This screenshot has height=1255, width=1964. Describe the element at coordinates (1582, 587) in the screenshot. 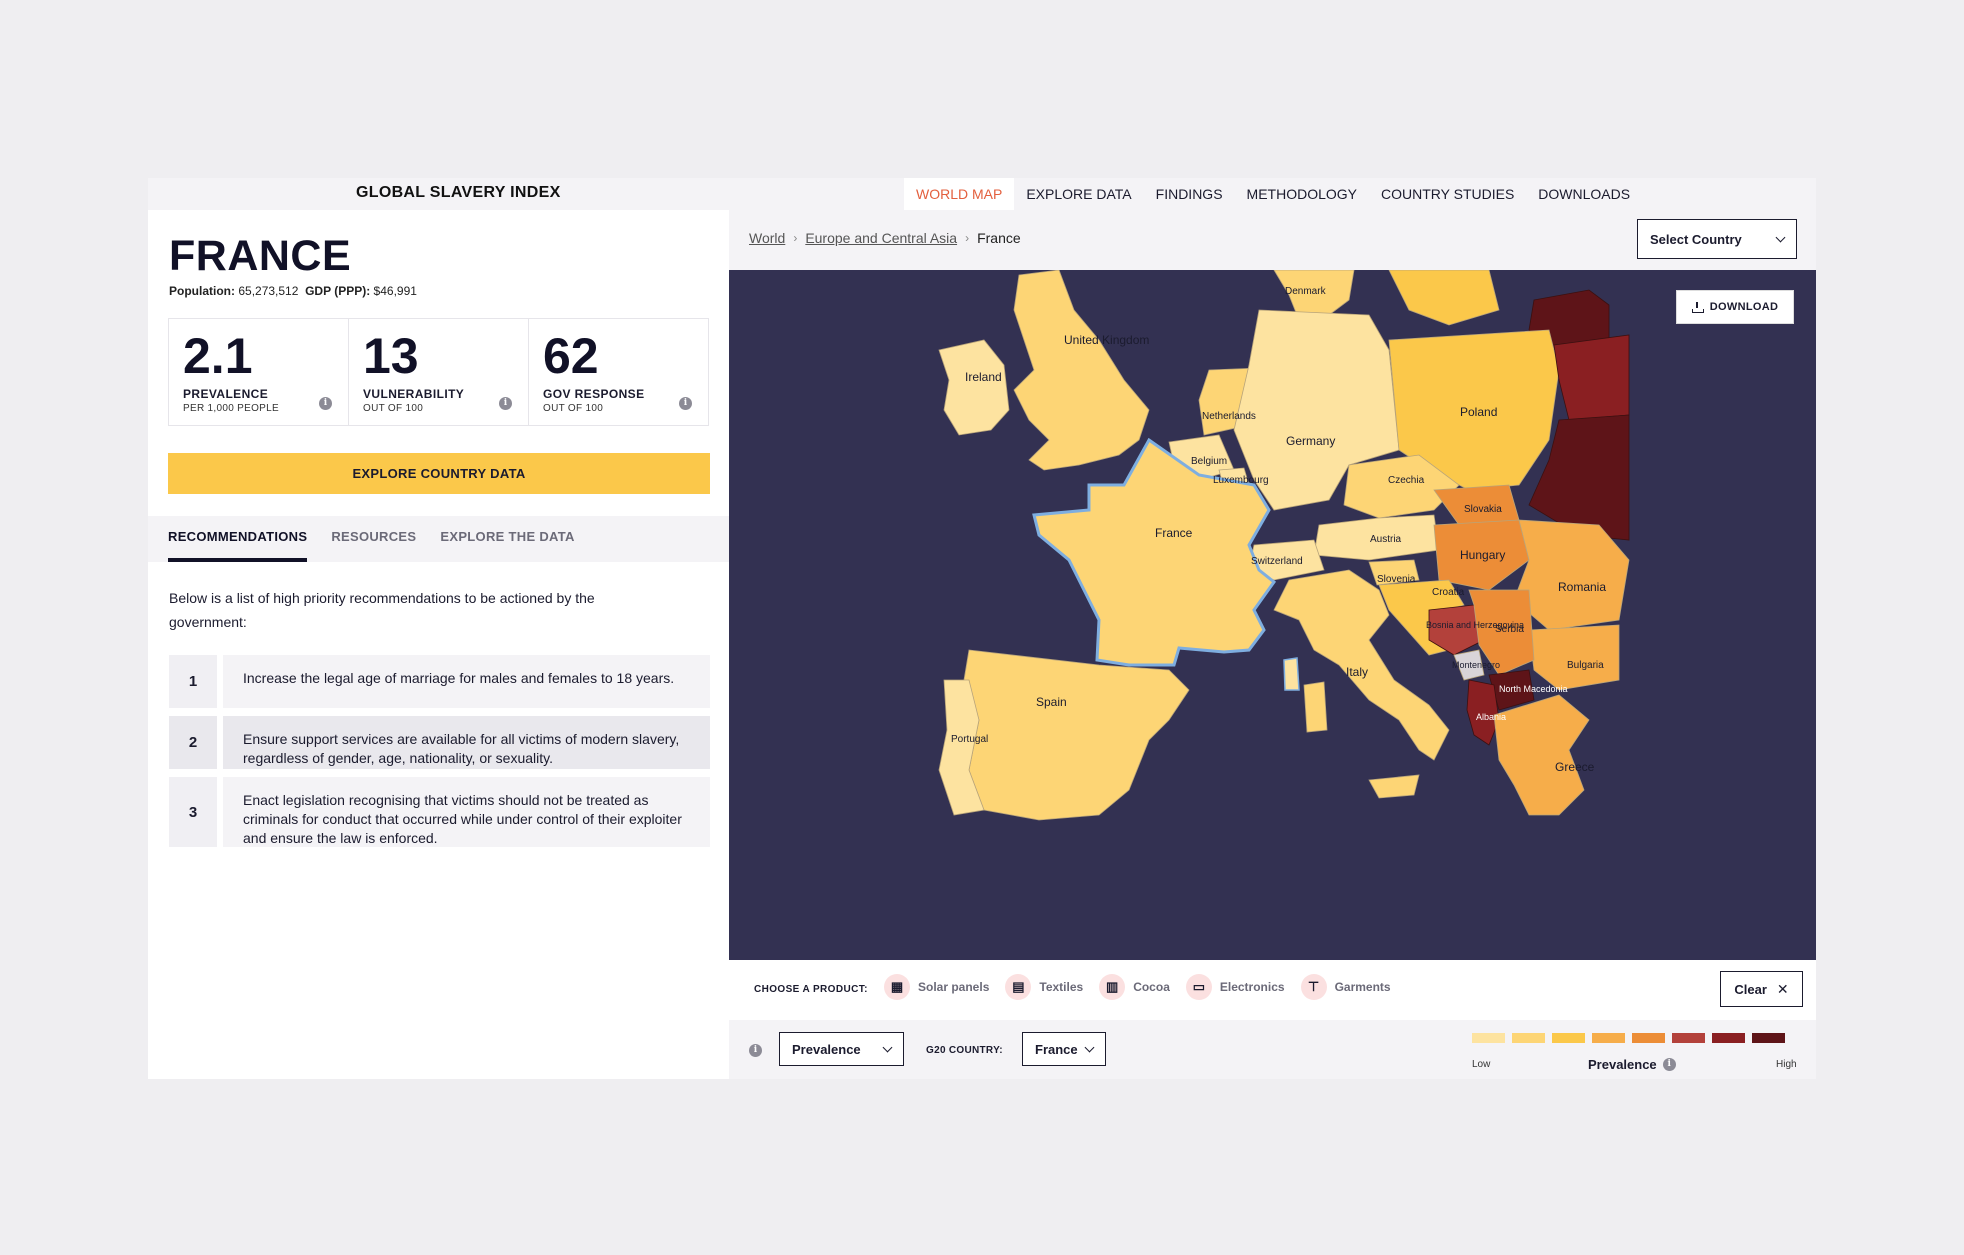

I see `map-label-romania: Romania` at that location.